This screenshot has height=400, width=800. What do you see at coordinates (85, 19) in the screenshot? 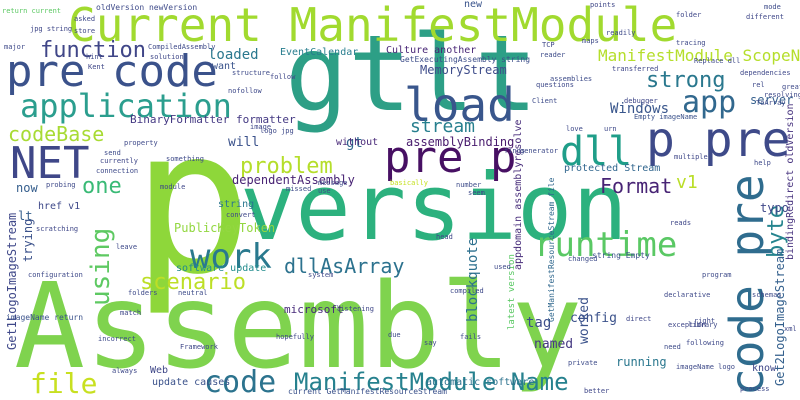
I see `word: asked` at bounding box center [85, 19].